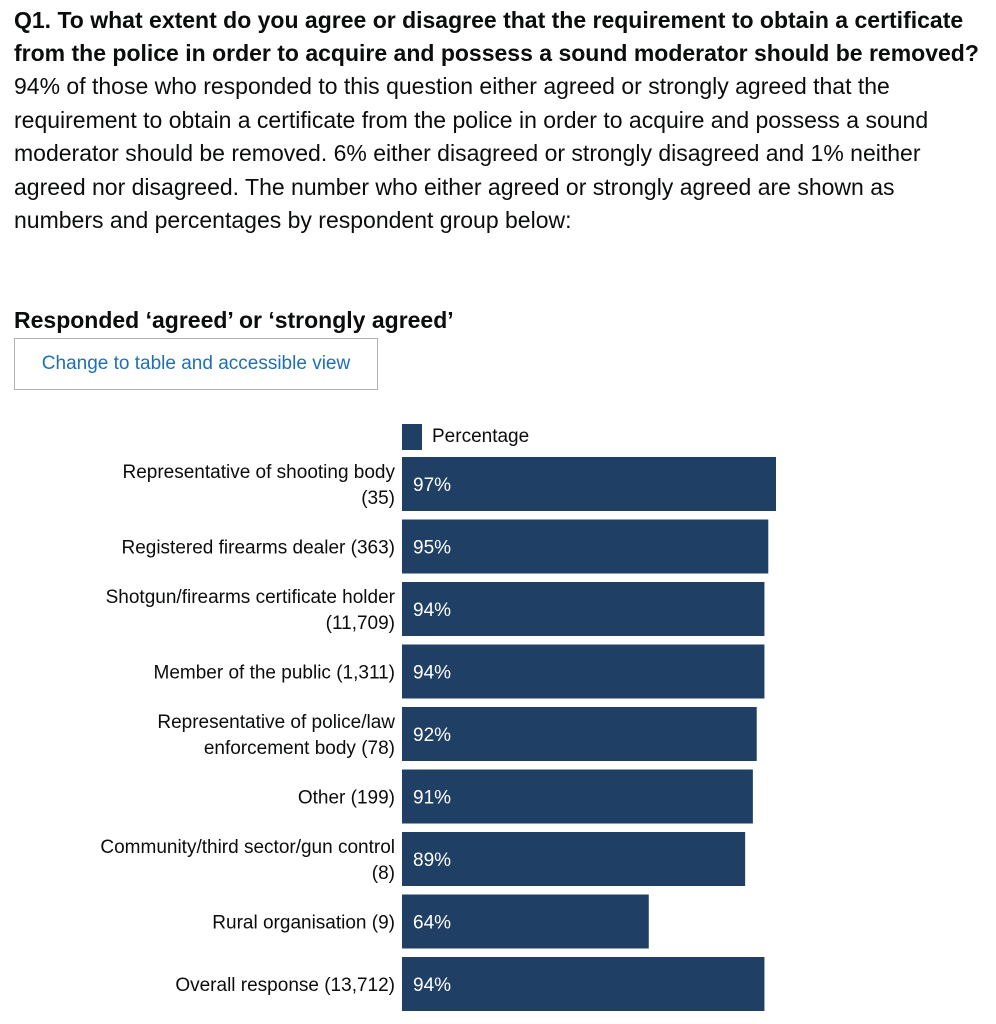 This screenshot has width=996, height=1024. I want to click on category-label: Overall response (13,712), so click(285, 985).